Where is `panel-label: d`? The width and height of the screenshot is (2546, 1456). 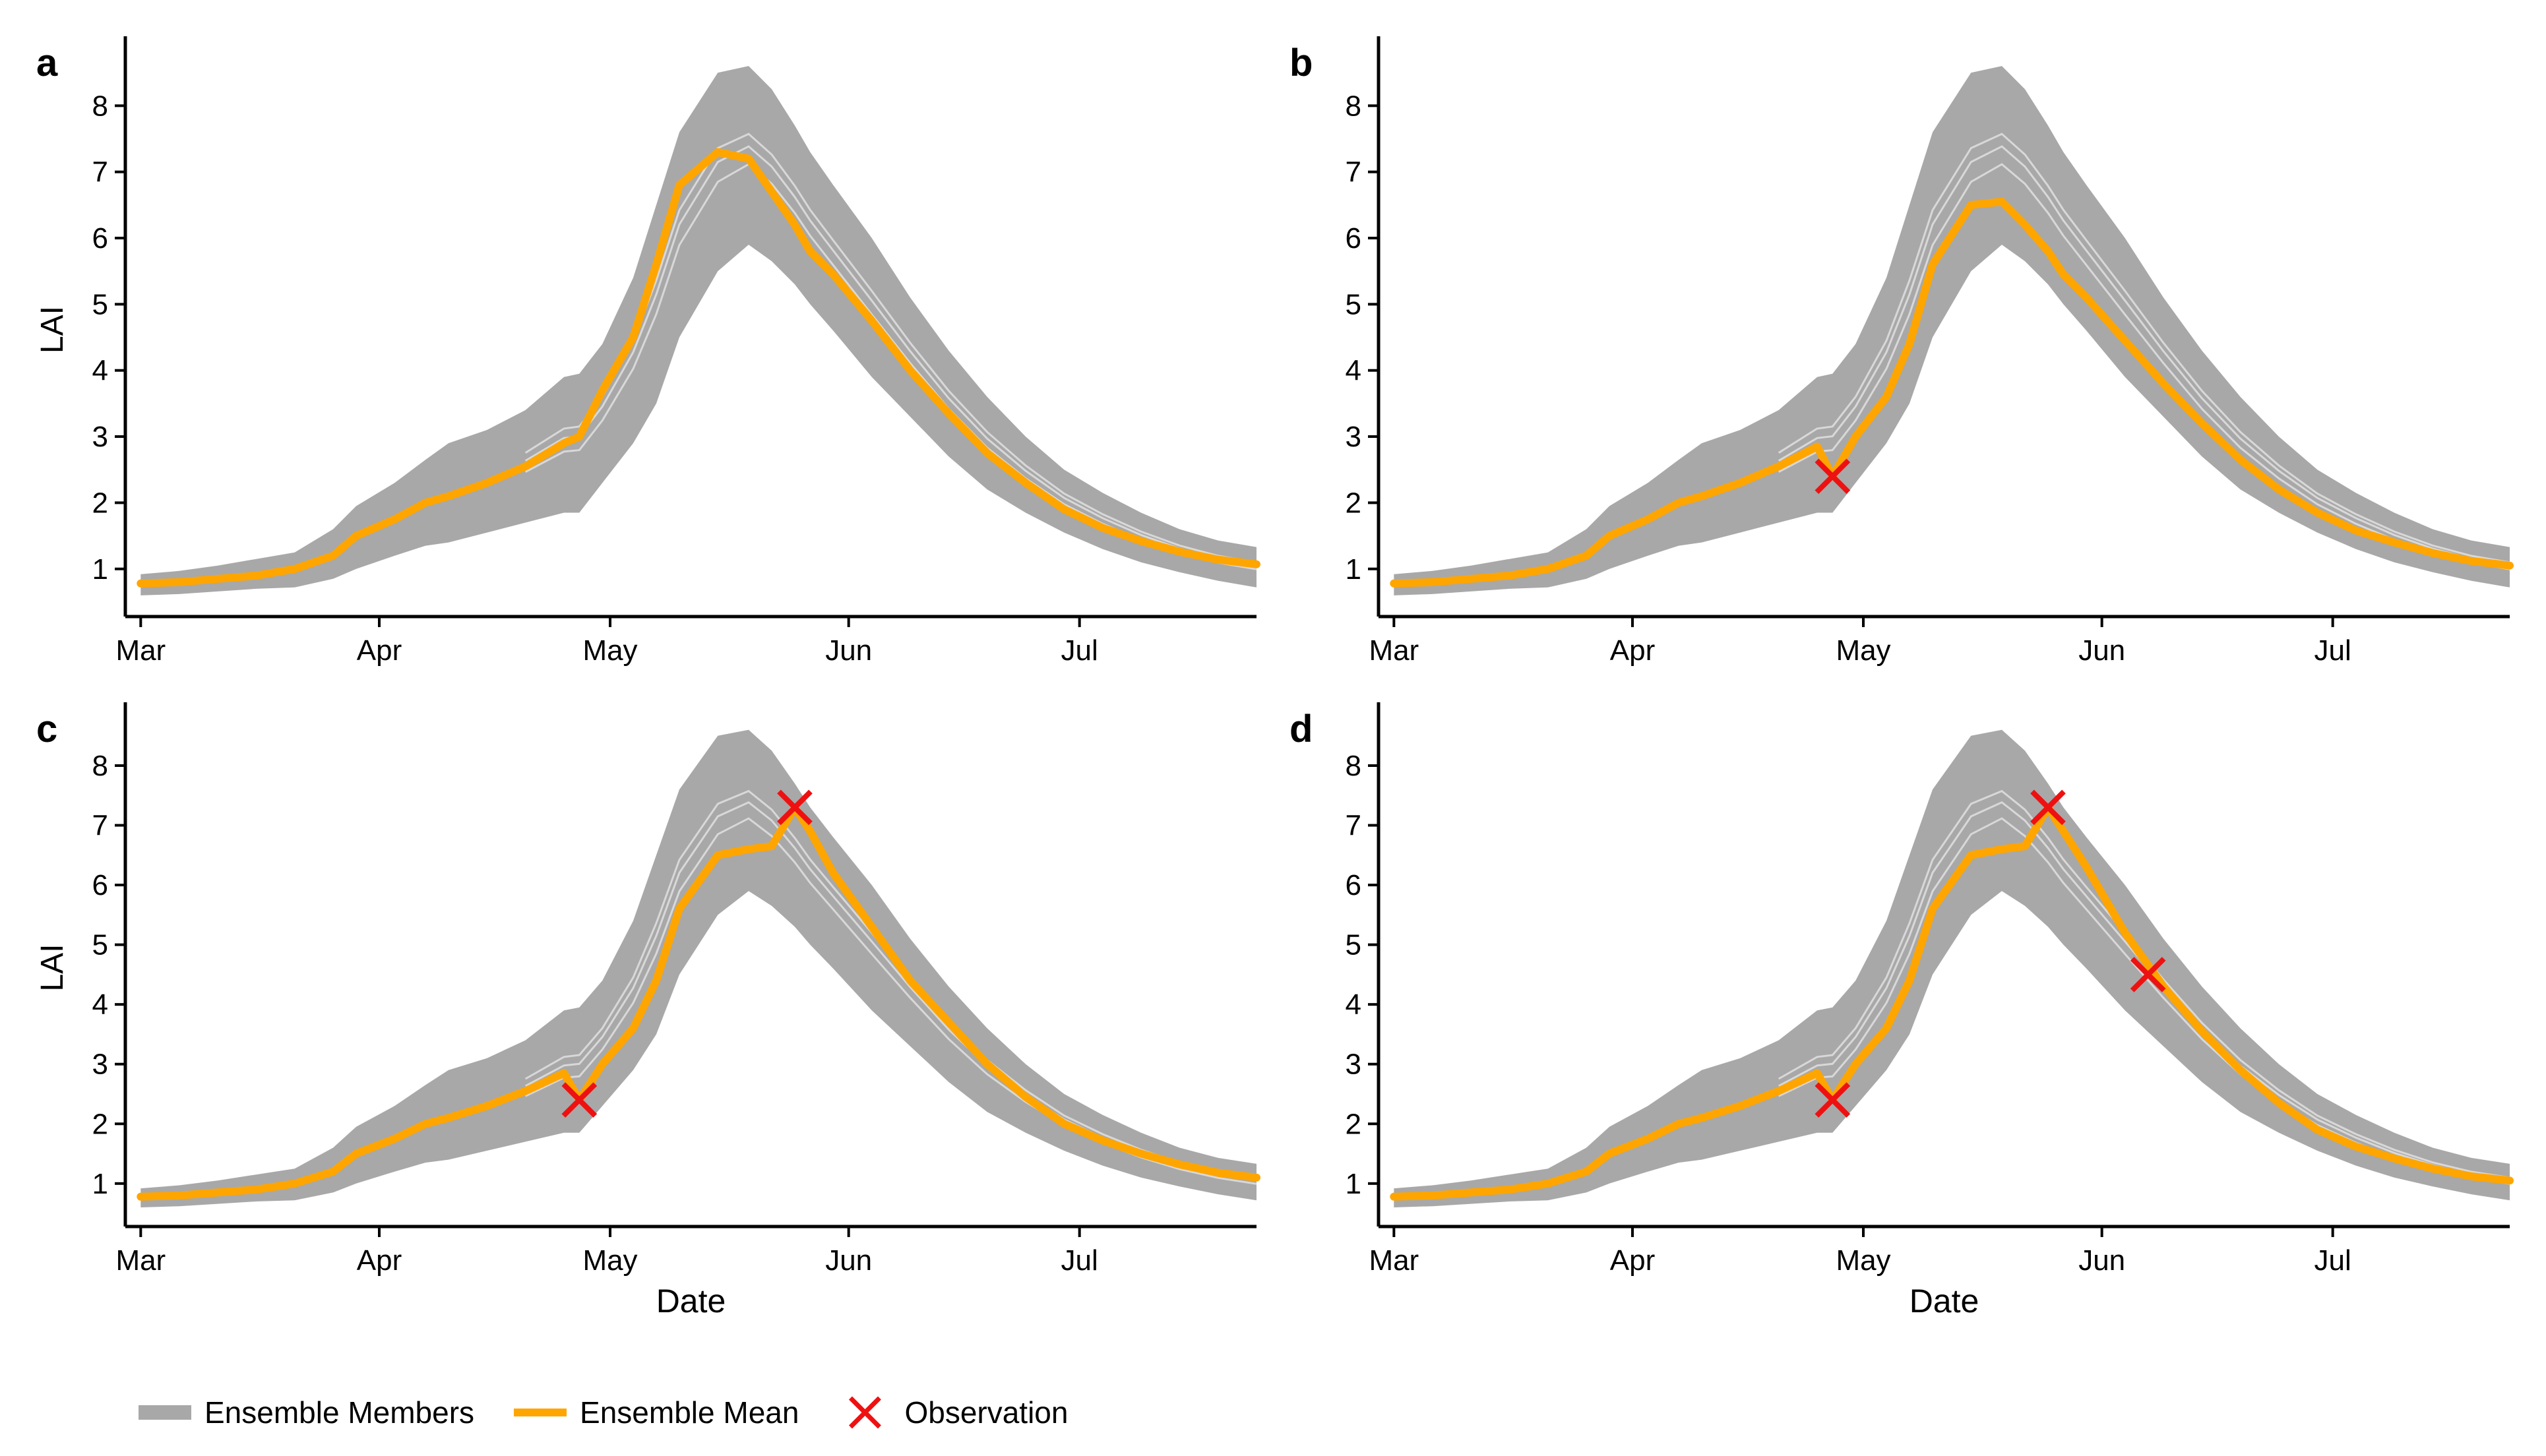 panel-label: d is located at coordinates (1301, 729).